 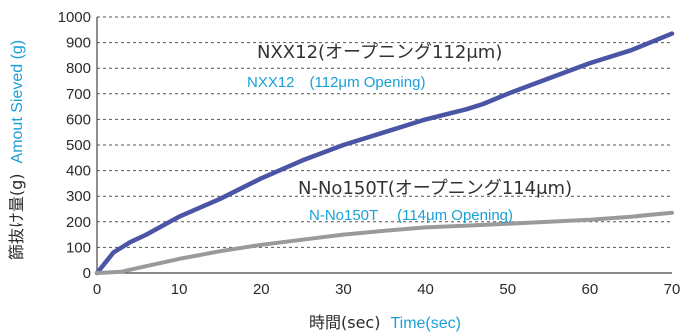 I want to click on x-tick-label-50: 50, so click(x=507, y=289).